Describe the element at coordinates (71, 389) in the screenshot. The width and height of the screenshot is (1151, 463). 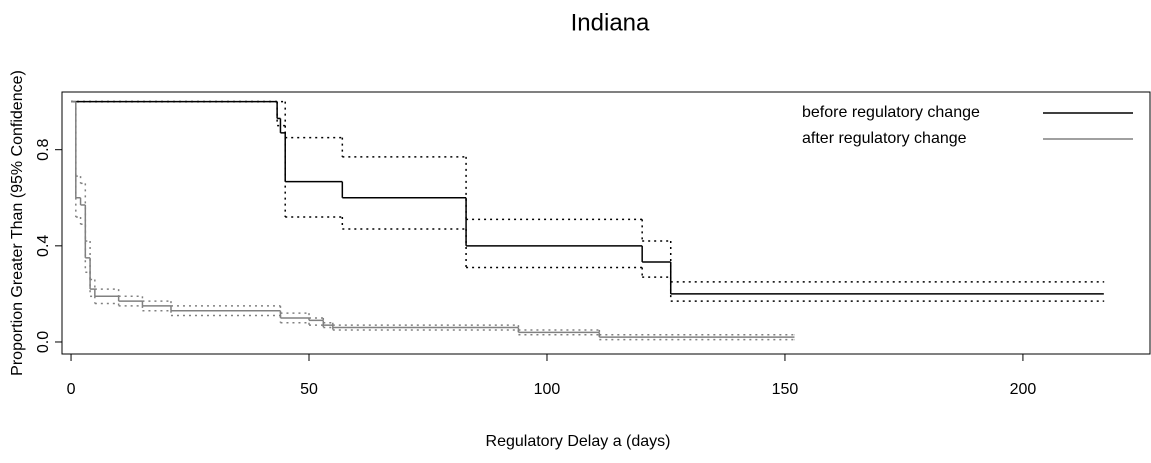
I see `x-tick-label: 0` at that location.